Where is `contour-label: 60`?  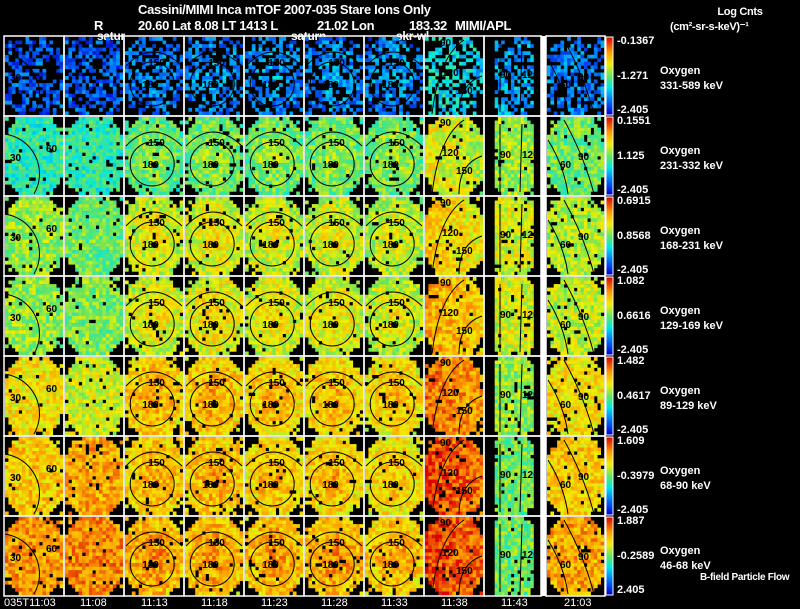 contour-label: 60 is located at coordinates (52, 149).